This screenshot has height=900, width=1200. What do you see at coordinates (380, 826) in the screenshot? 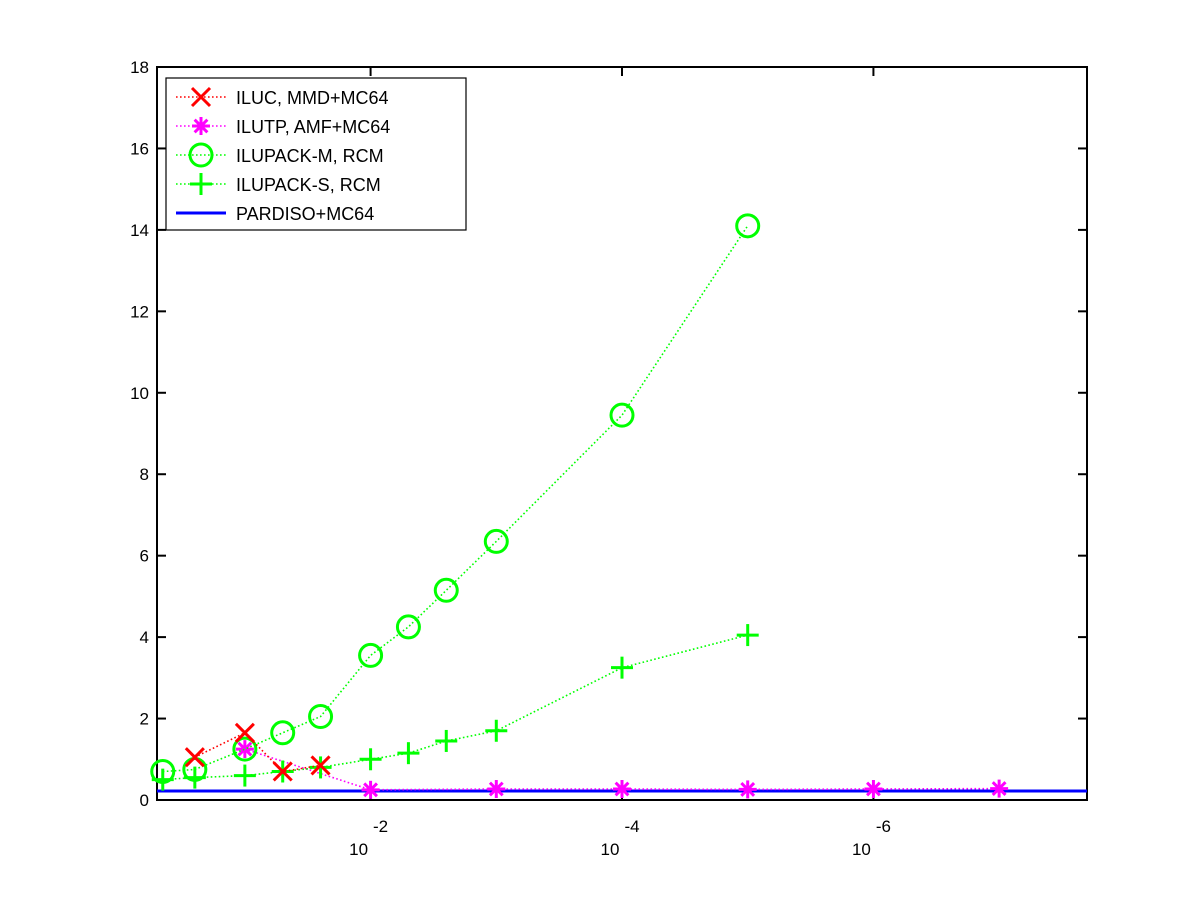
I see `x-tick-label-exponent: -2` at bounding box center [380, 826].